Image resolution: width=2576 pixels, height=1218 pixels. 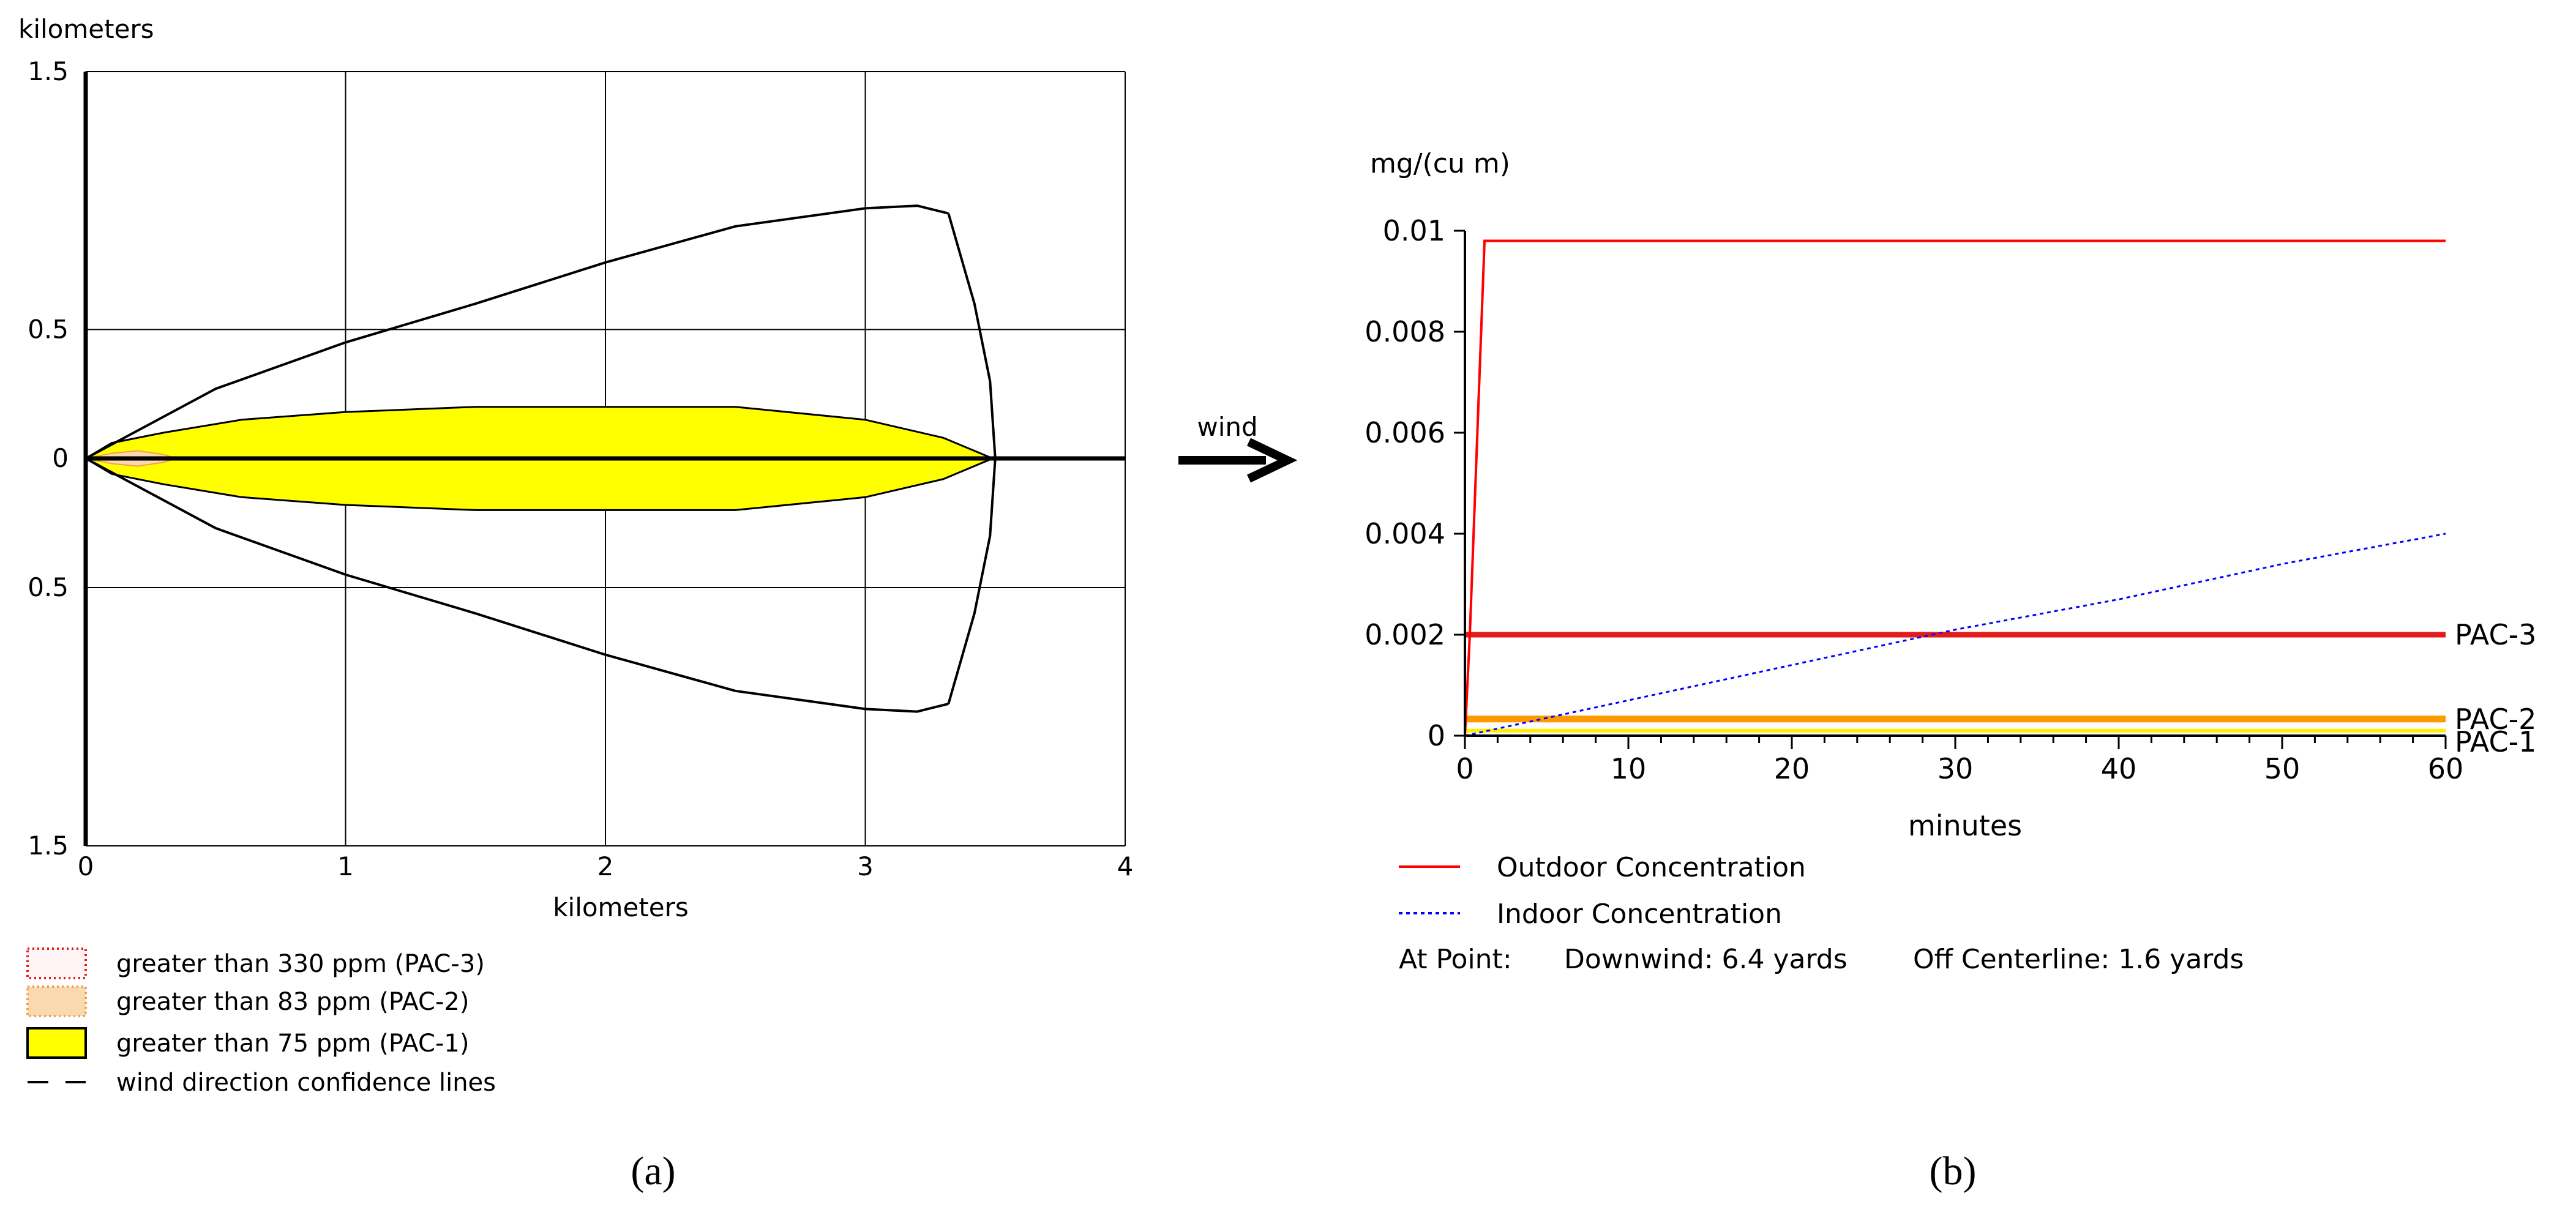 What do you see at coordinates (1238, 447) in the screenshot?
I see `wind-indicator: wind` at bounding box center [1238, 447].